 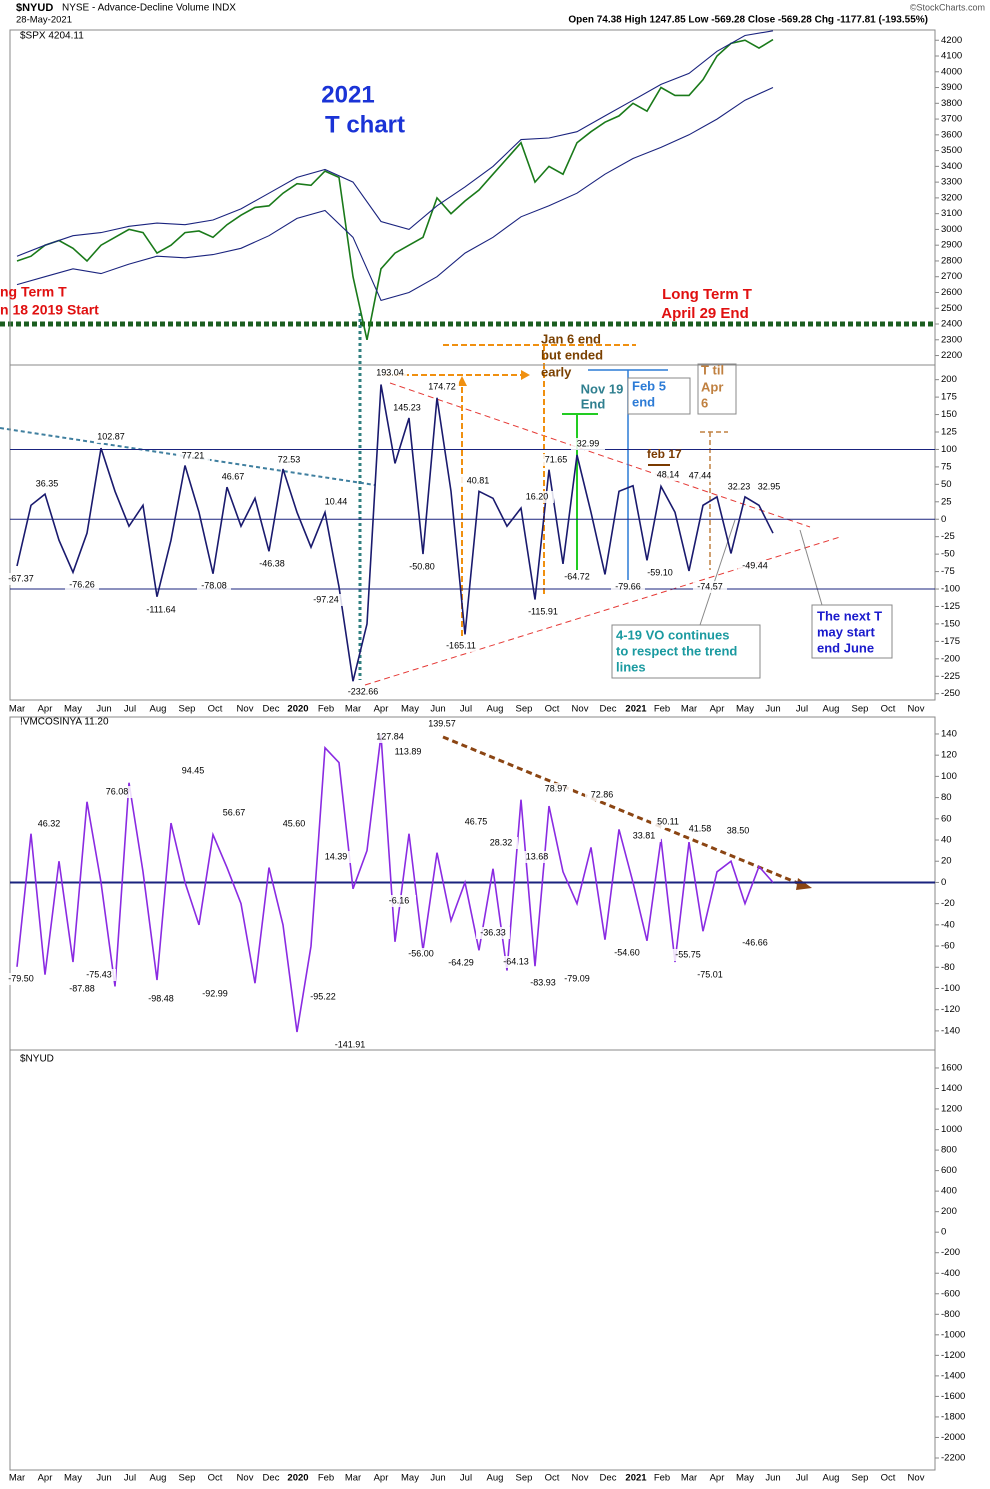 What do you see at coordinates (951, 166) in the screenshot?
I see `y-tick-label: 3400` at bounding box center [951, 166].